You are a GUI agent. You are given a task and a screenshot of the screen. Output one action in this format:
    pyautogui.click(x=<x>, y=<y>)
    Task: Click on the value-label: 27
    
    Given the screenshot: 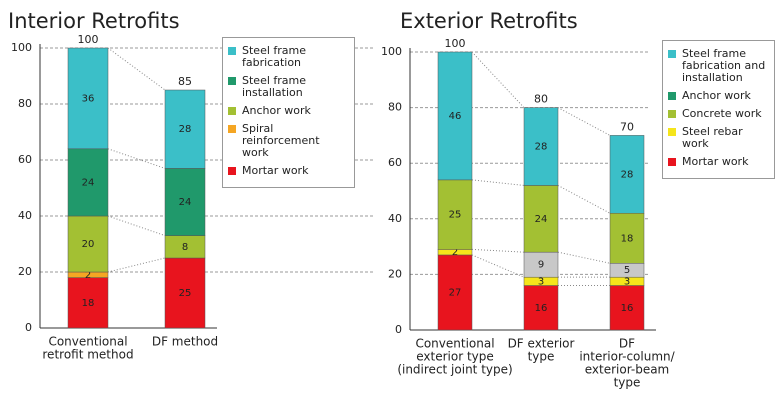 What is the action you would take?
    pyautogui.click(x=455, y=292)
    